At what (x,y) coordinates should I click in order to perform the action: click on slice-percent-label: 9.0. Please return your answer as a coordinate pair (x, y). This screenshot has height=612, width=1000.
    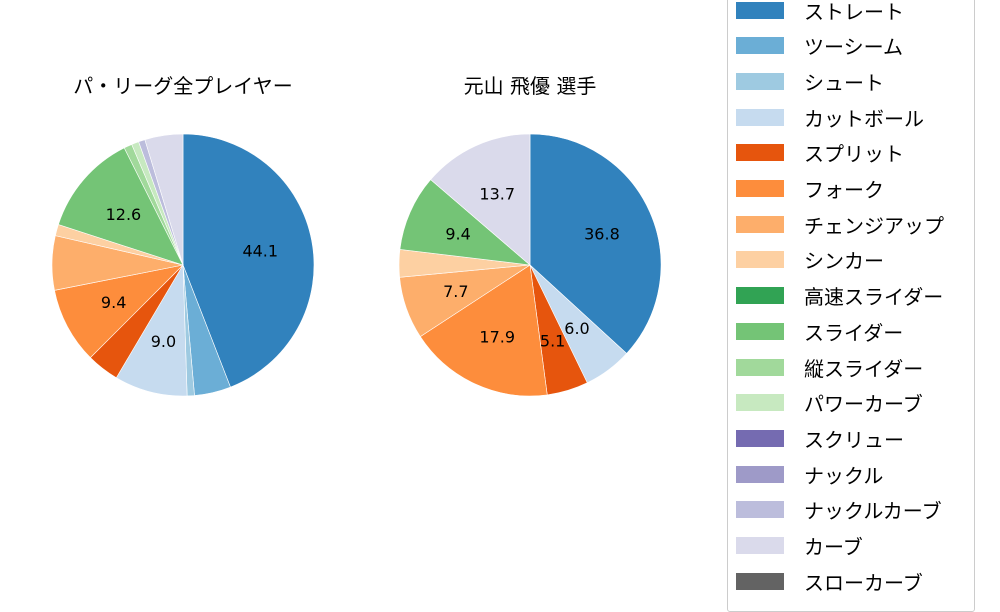
    Looking at the image, I should click on (163, 341).